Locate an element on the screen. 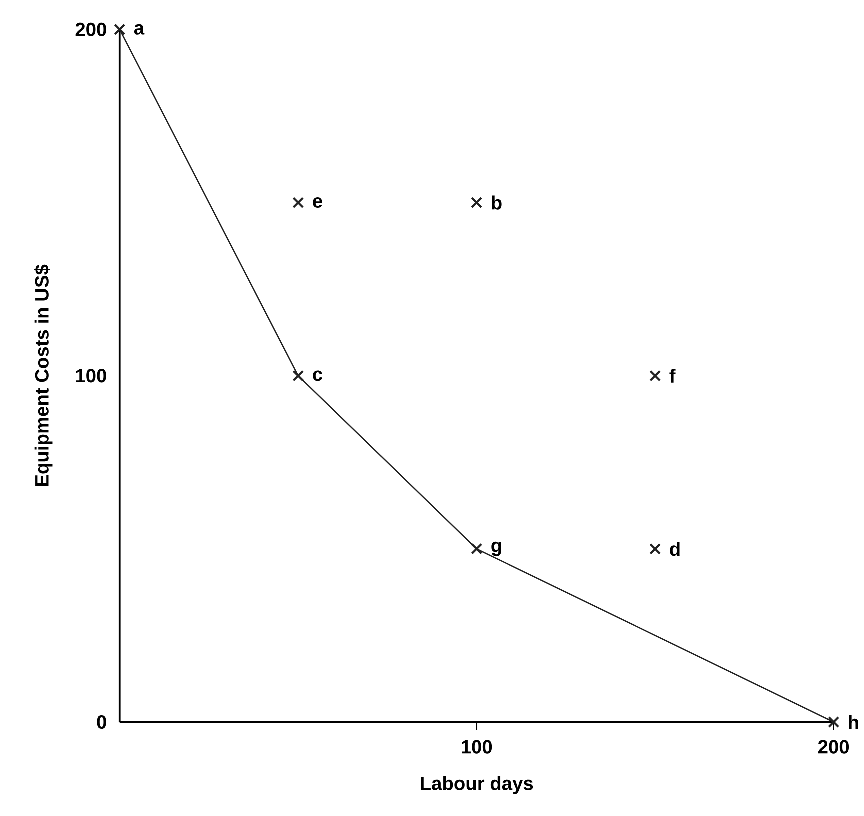 This screenshot has width=864, height=816. annotation: g is located at coordinates (497, 549).